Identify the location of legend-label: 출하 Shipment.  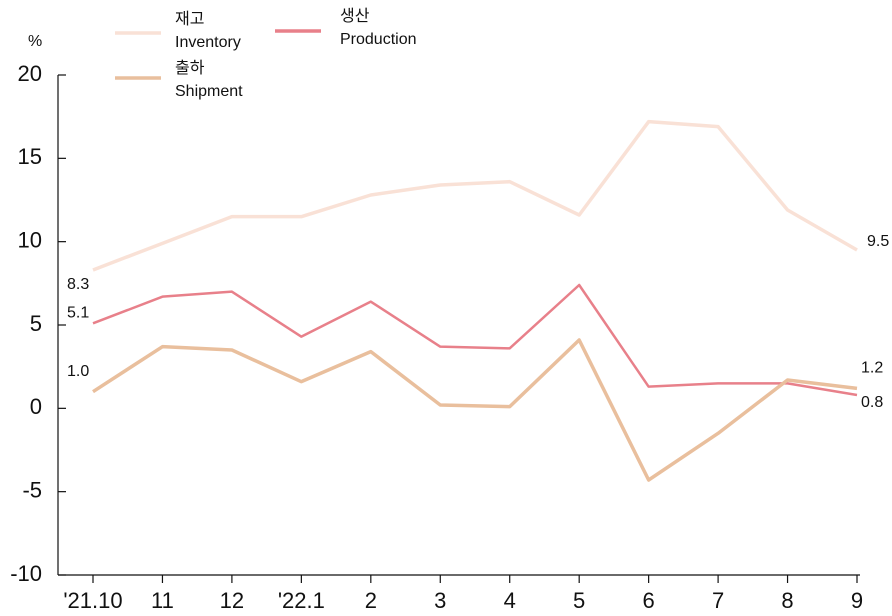
(209, 80).